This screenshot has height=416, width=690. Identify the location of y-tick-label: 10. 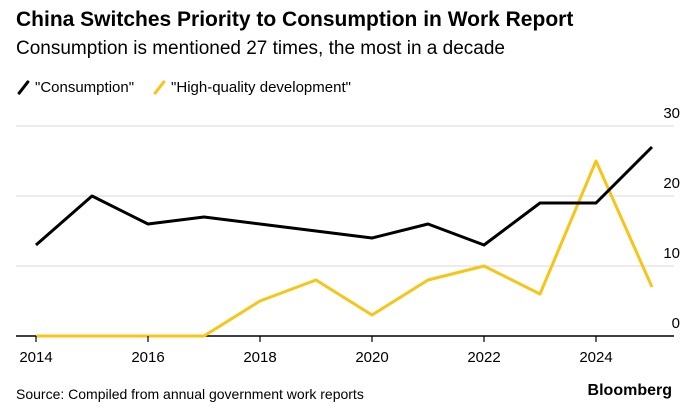
(671, 253).